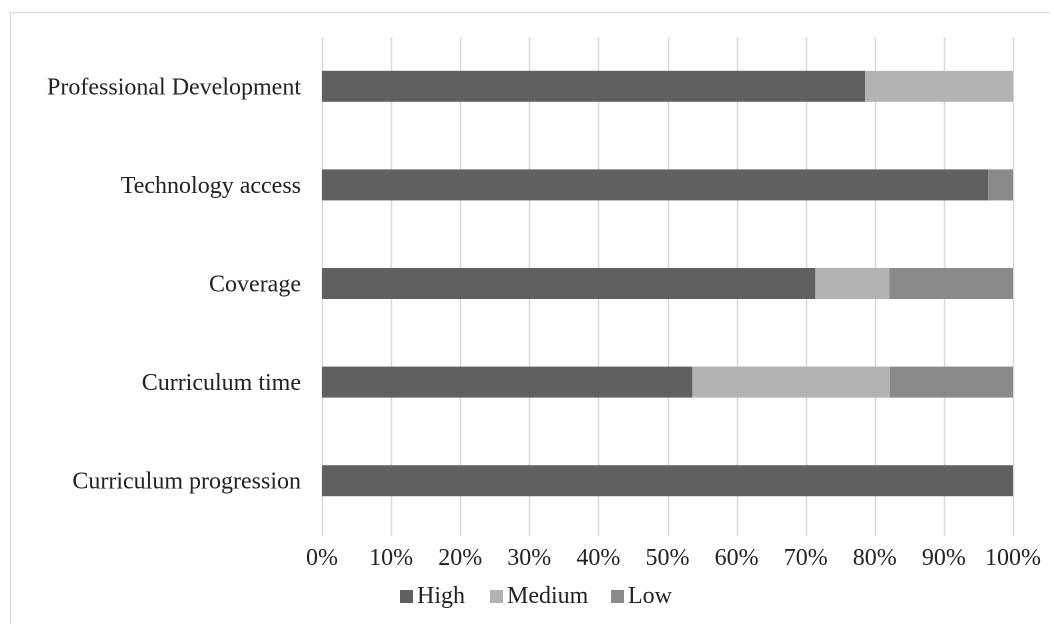 The image size is (1054, 628). Describe the element at coordinates (875, 558) in the screenshot. I see `x-tick-label: 80%` at that location.